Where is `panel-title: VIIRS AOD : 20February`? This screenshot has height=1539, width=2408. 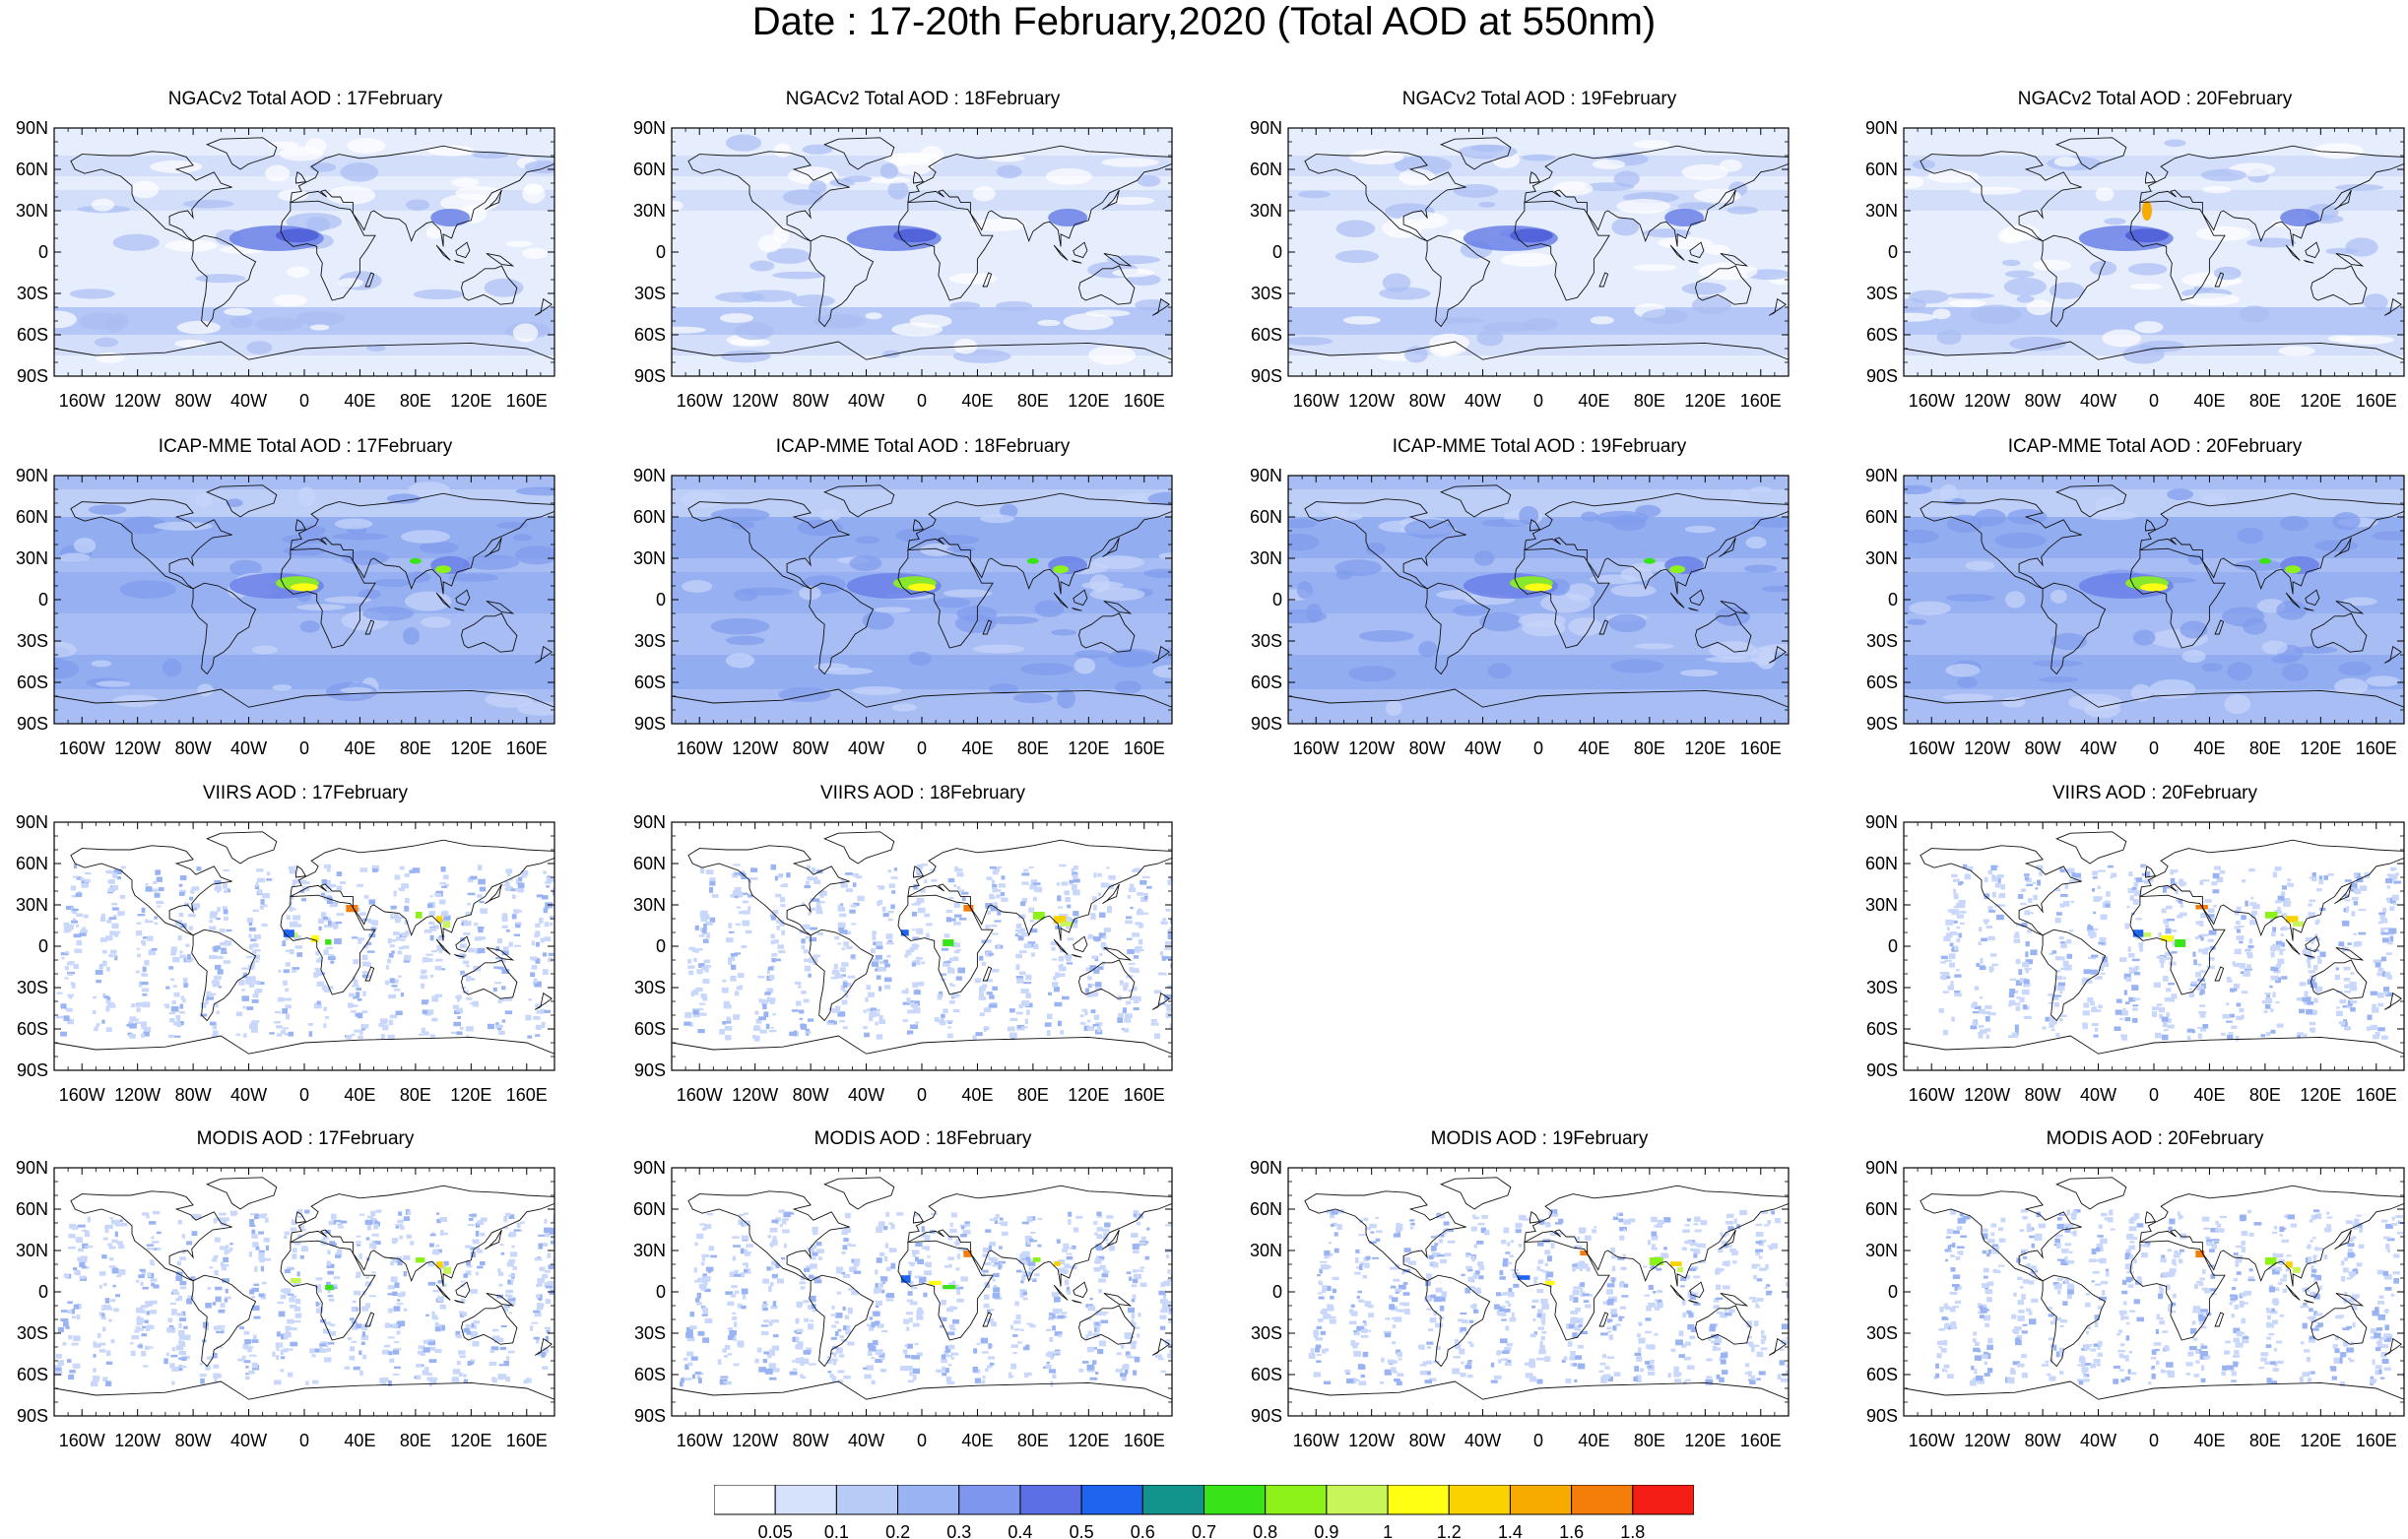
panel-title: VIIRS AOD : 20February is located at coordinates (2154, 793).